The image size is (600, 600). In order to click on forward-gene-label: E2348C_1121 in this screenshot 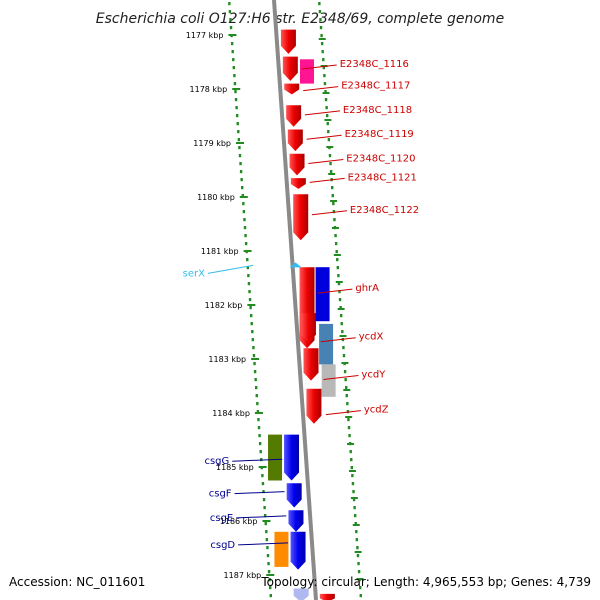, I will do `click(382, 177)`.